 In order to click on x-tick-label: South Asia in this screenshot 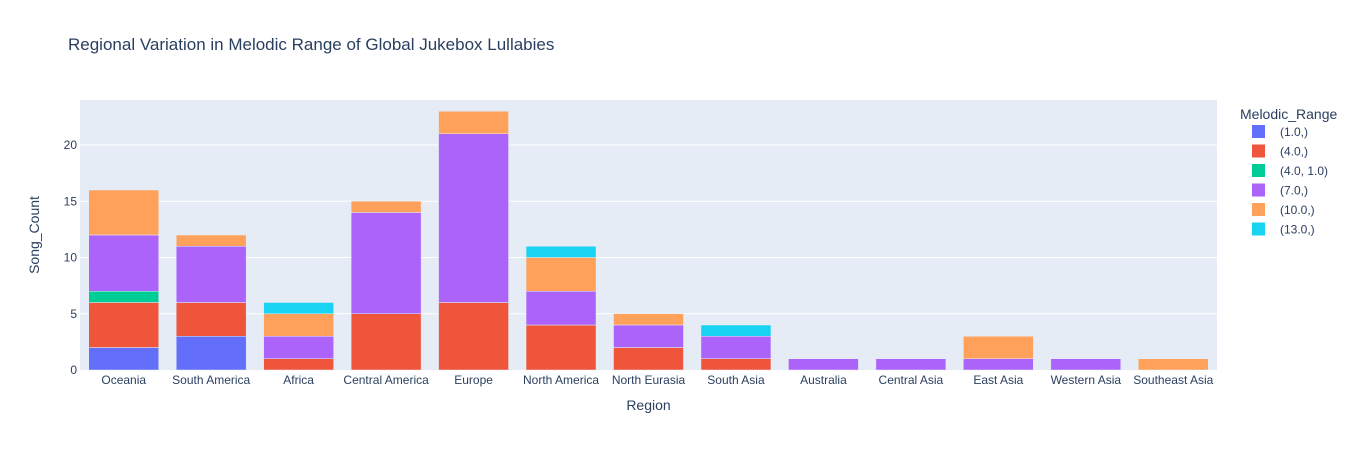, I will do `click(736, 380)`.